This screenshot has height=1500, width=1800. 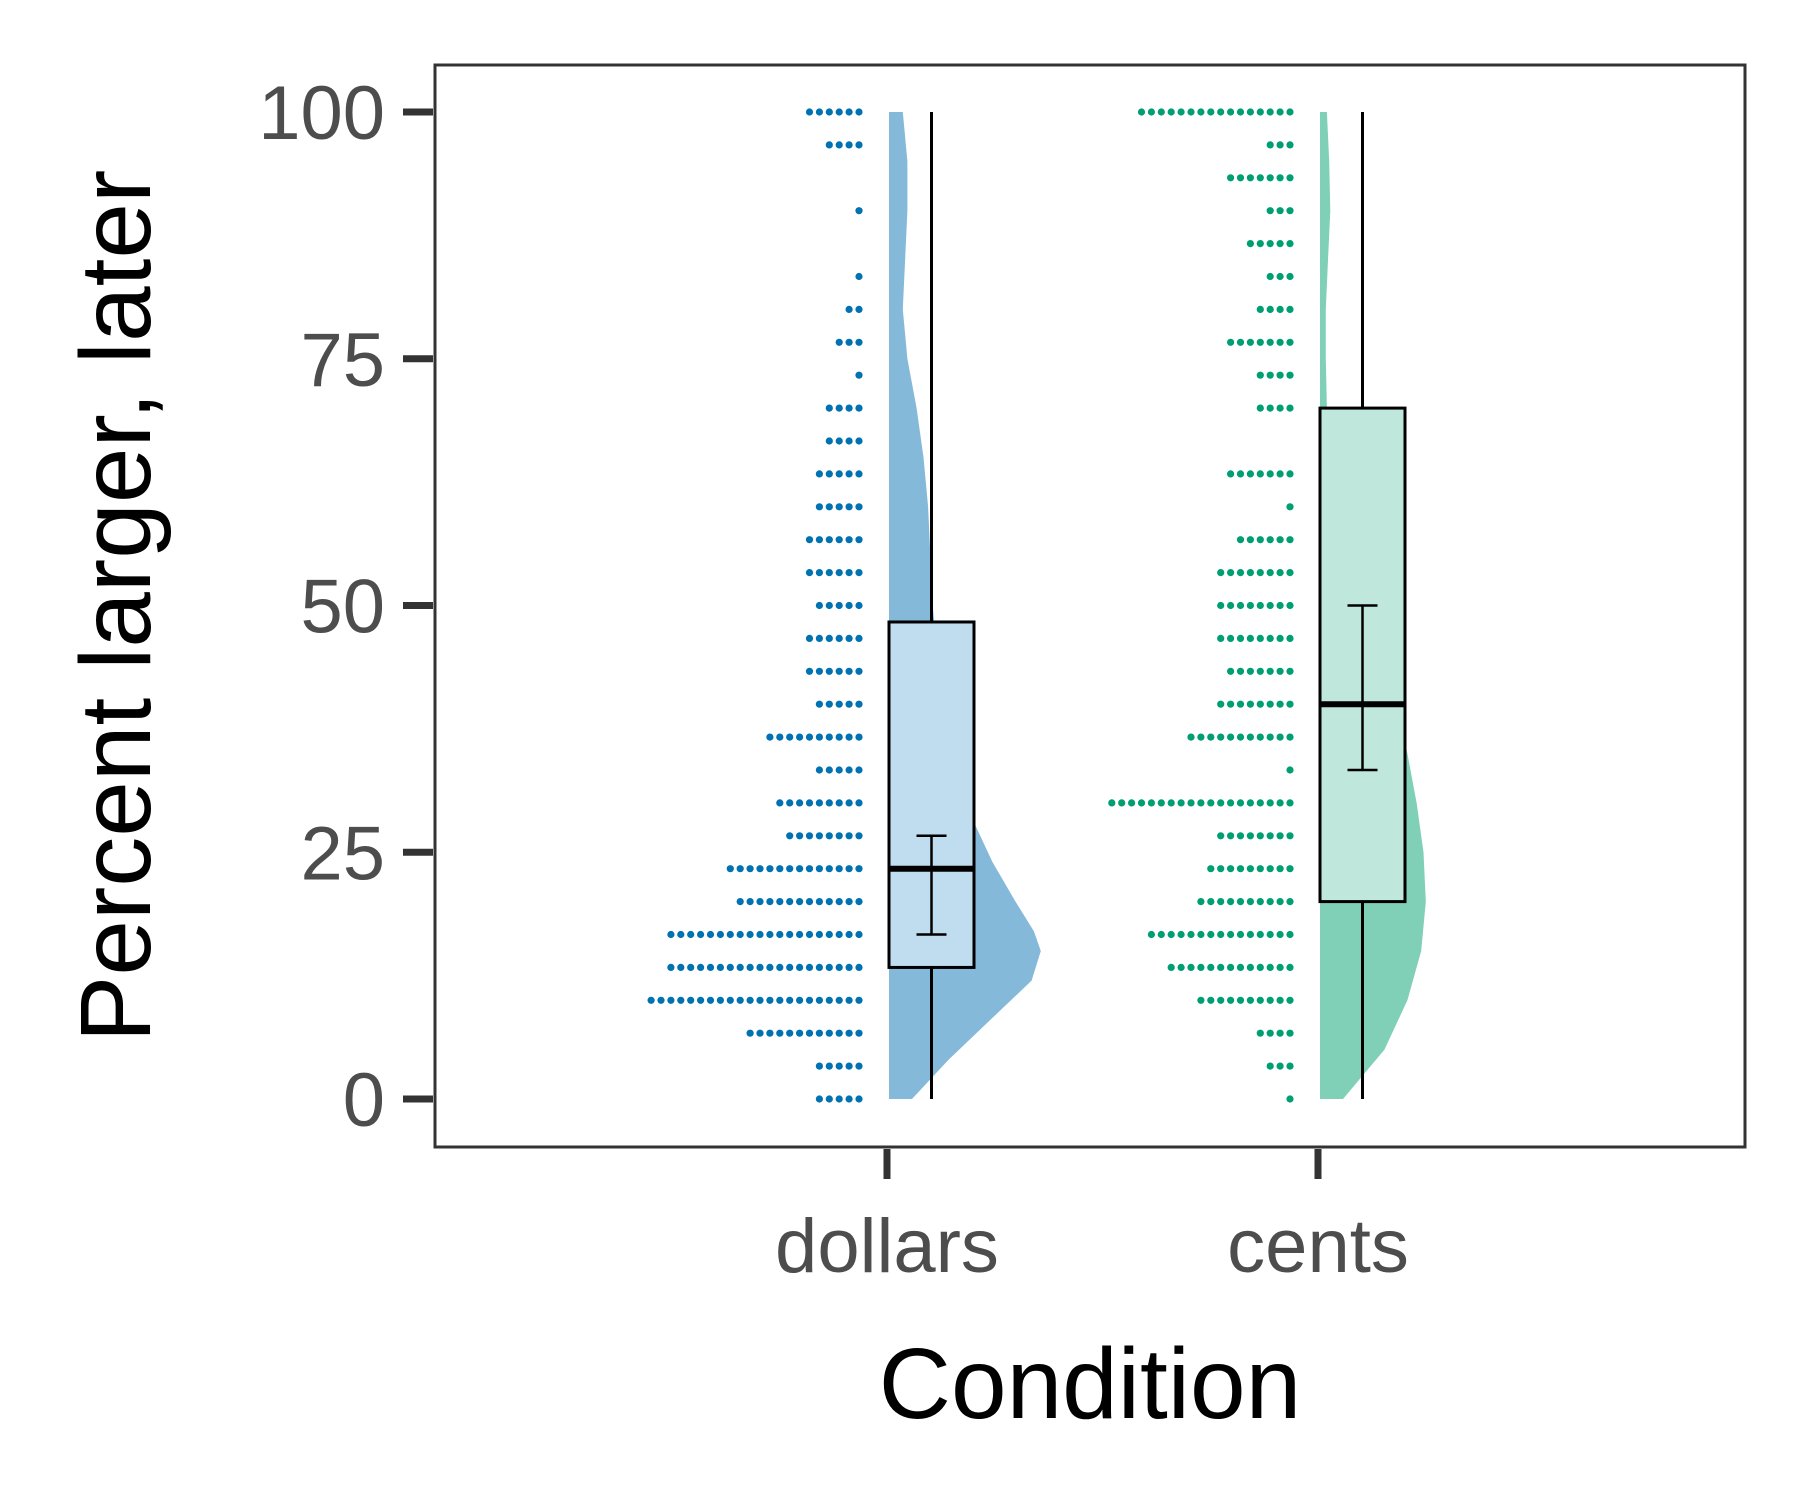 What do you see at coordinates (116, 606) in the screenshot?
I see `y-axis-title: Percent larger, later` at bounding box center [116, 606].